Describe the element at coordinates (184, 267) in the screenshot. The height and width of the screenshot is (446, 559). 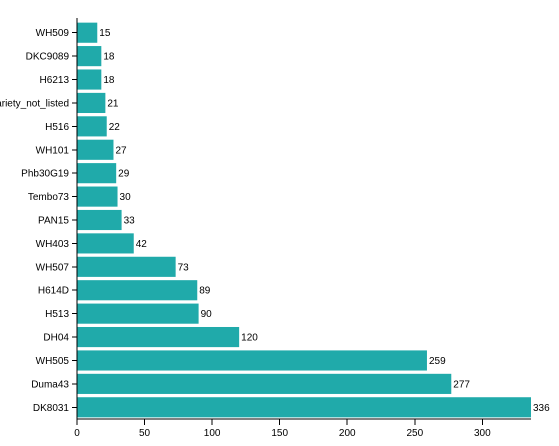
I see `value-label-WH507: 73` at that location.